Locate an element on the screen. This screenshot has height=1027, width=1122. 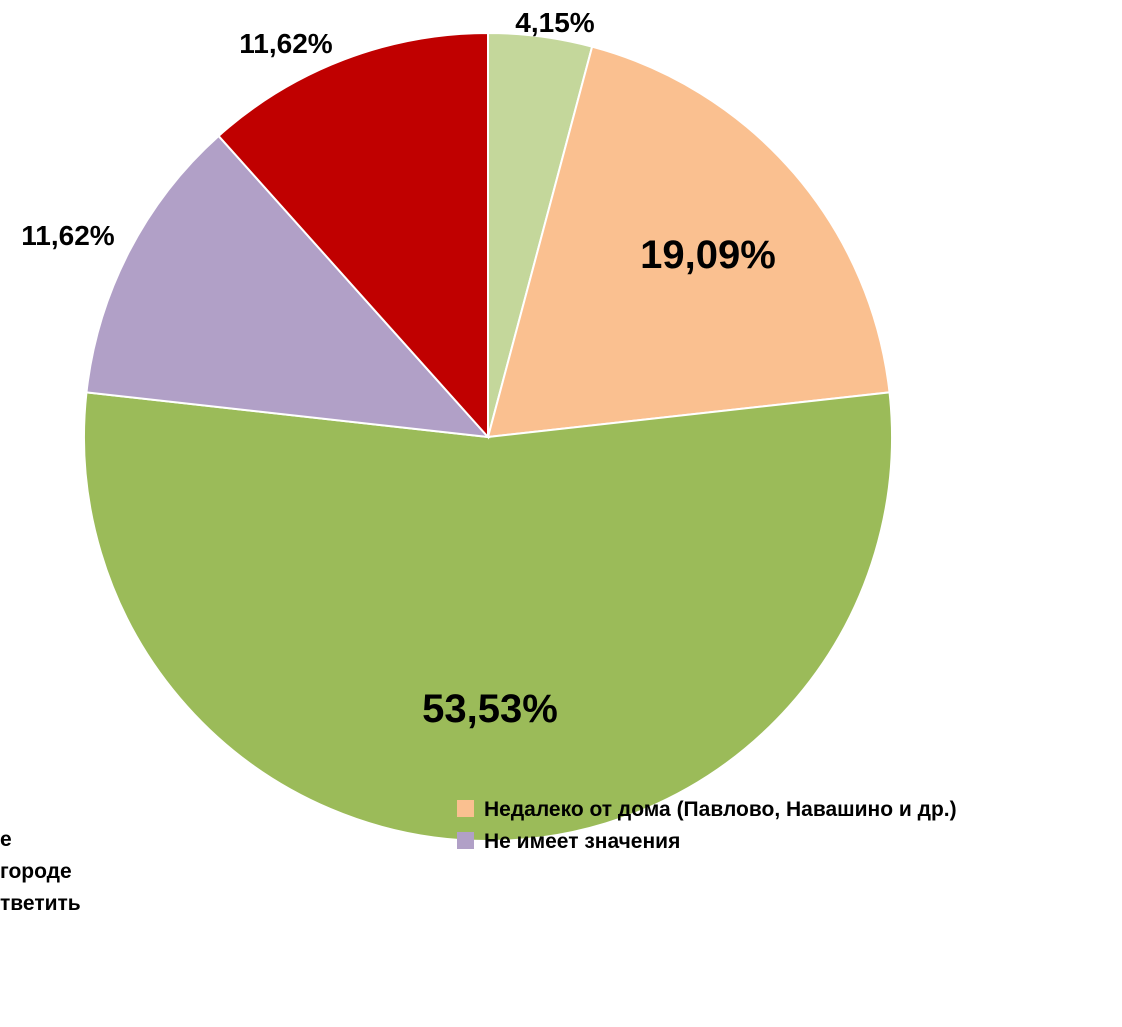
data-label-2: 19,09% is located at coordinates (708, 255).